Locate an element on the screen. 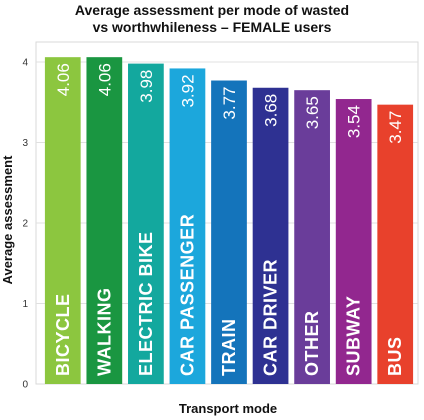 The height and width of the screenshot is (420, 424). chart-title-line-1: Average assessment per mode of wasted is located at coordinates (212, 10).